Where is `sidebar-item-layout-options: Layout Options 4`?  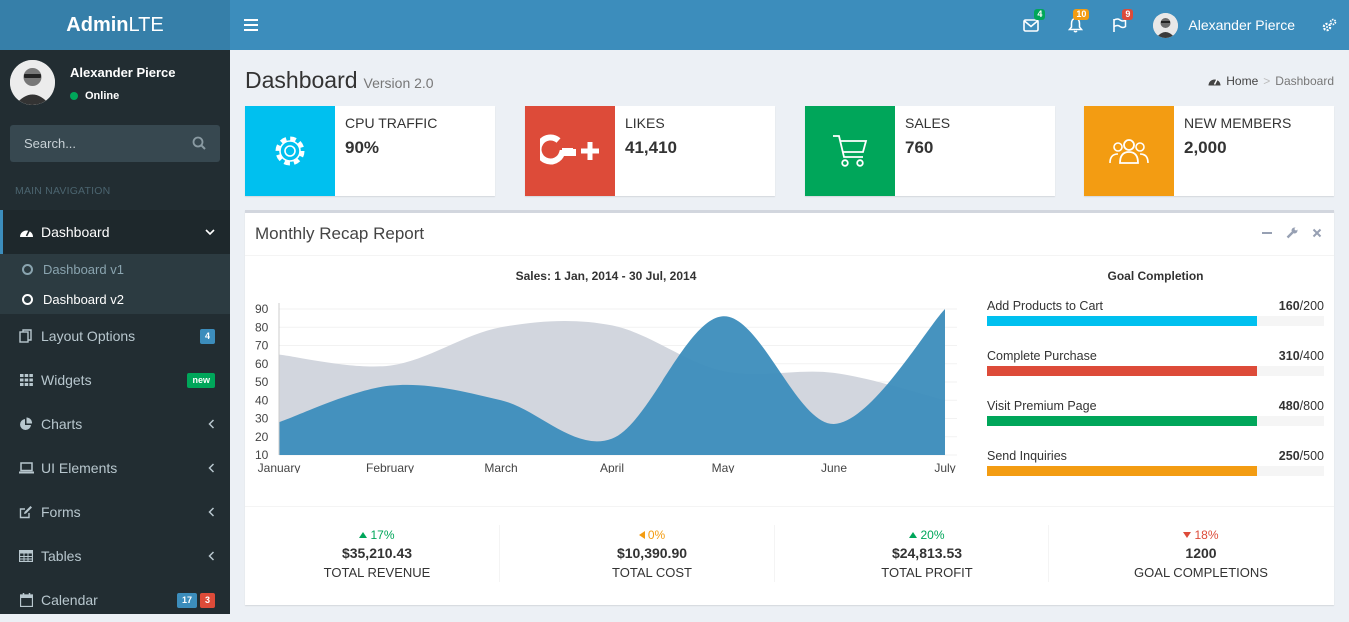 sidebar-item-layout-options: Layout Options 4 is located at coordinates (115, 336).